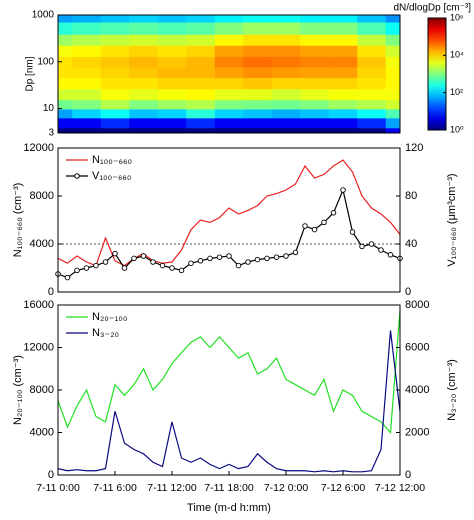  Describe the element at coordinates (112, 160) in the screenshot. I see `legend-label: N₁₀₀₋₆₆₀` at that location.